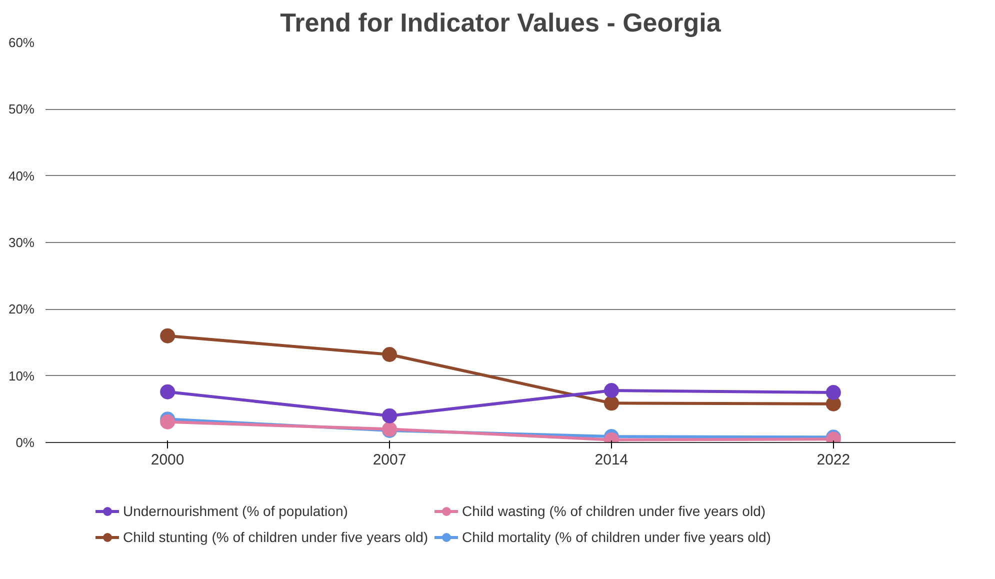  I want to click on y-tick-label: 40%, so click(21, 176).